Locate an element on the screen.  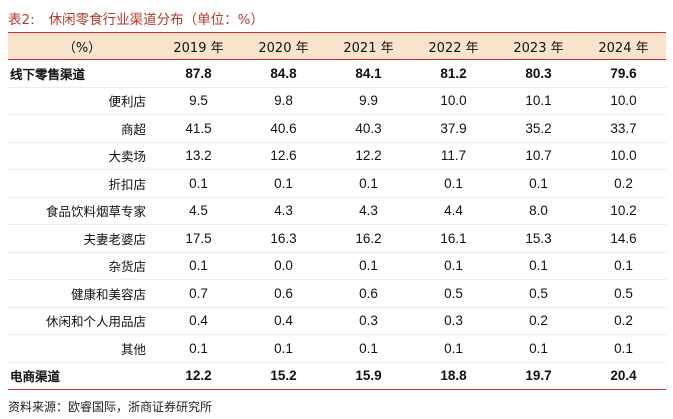
table-cell: 0.7 is located at coordinates (198, 293).